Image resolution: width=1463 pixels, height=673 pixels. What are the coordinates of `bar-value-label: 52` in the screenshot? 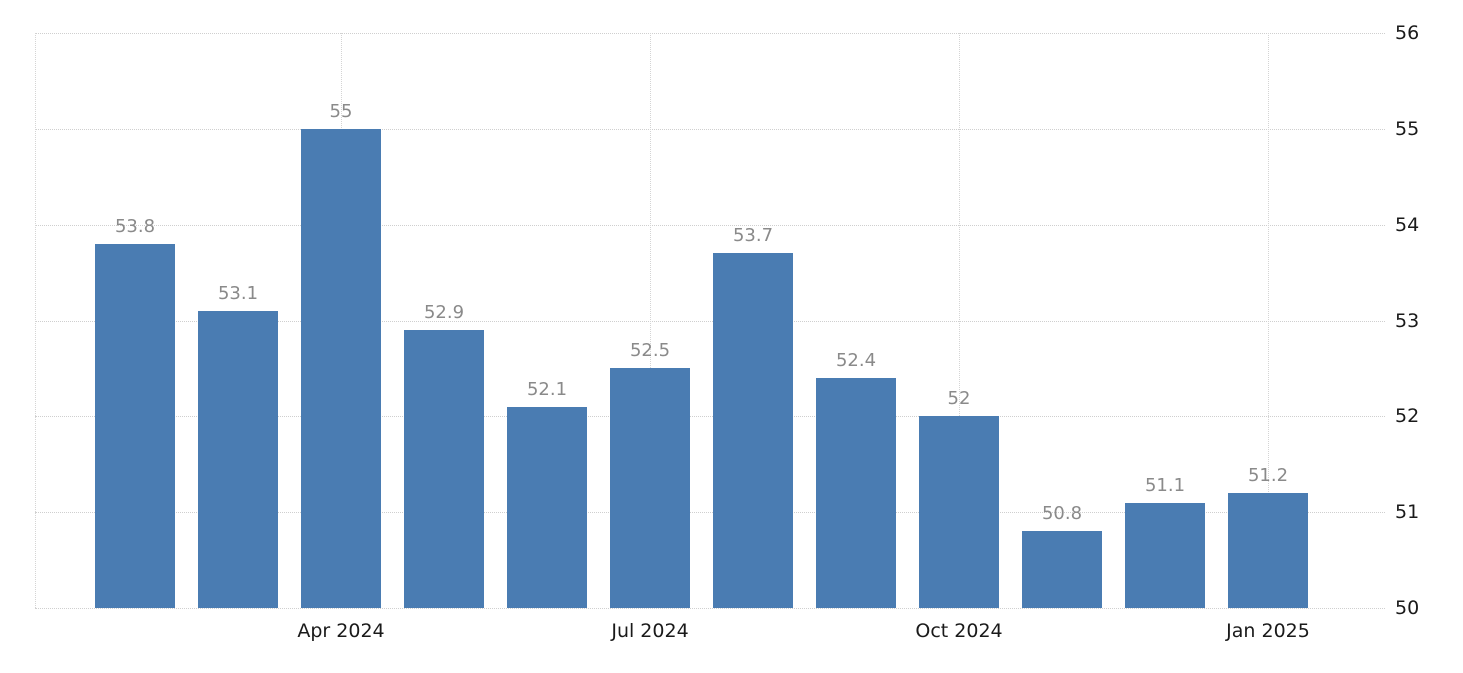 It's located at (959, 399).